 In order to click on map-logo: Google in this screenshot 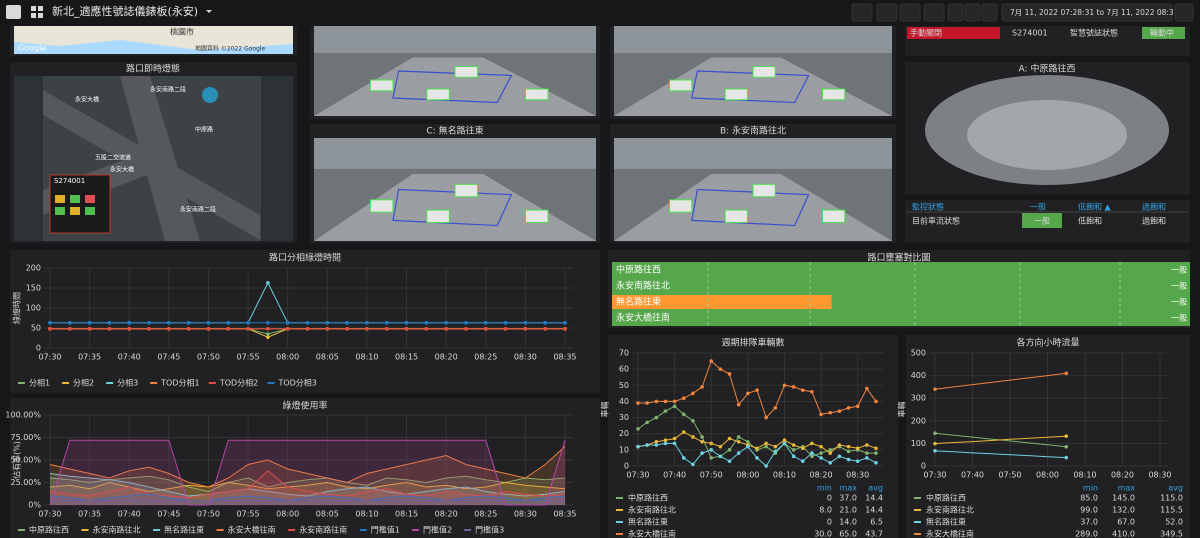, I will do `click(32, 48)`.